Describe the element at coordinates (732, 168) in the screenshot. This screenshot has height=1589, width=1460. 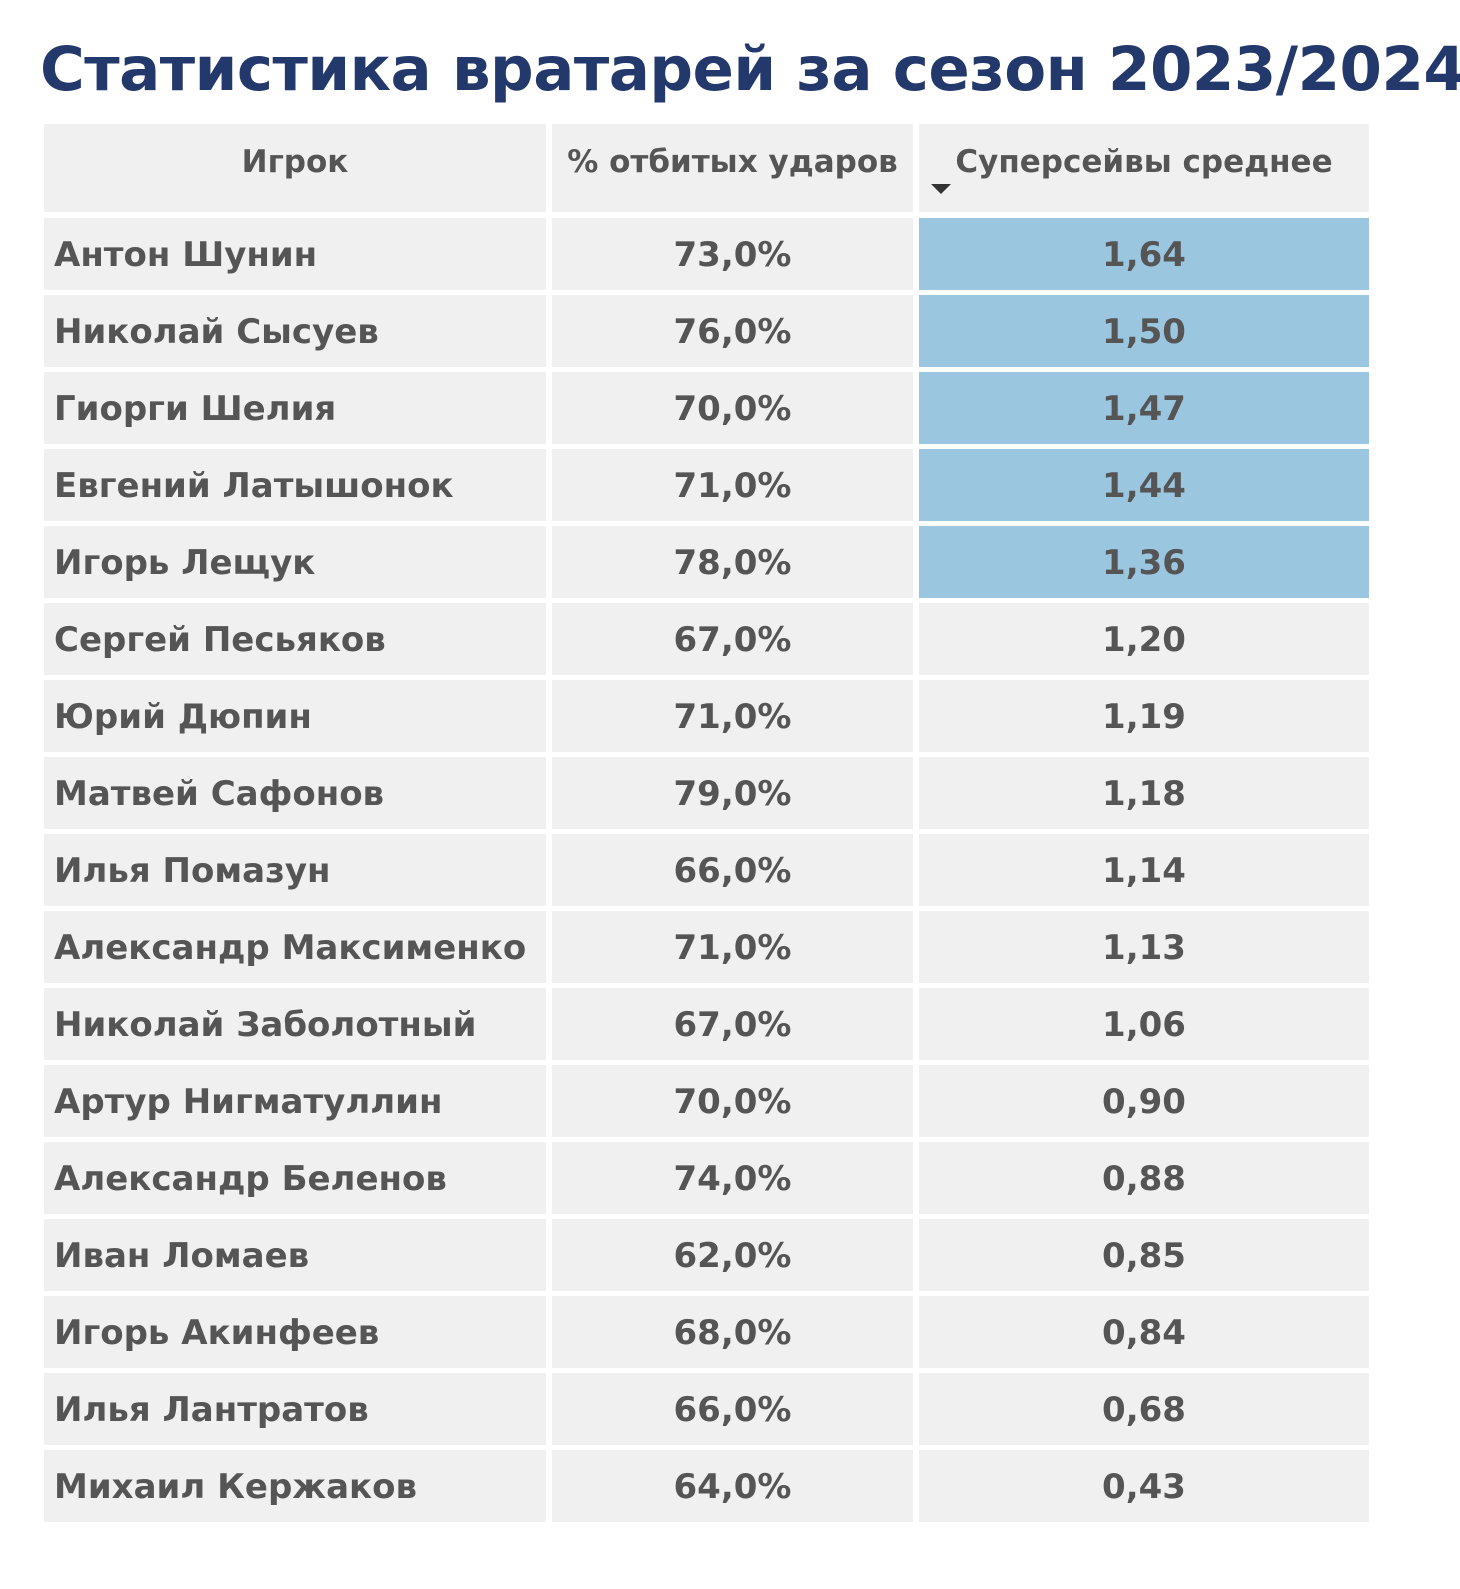
I see `column-header-save-percent: % отбитых ударов` at that location.